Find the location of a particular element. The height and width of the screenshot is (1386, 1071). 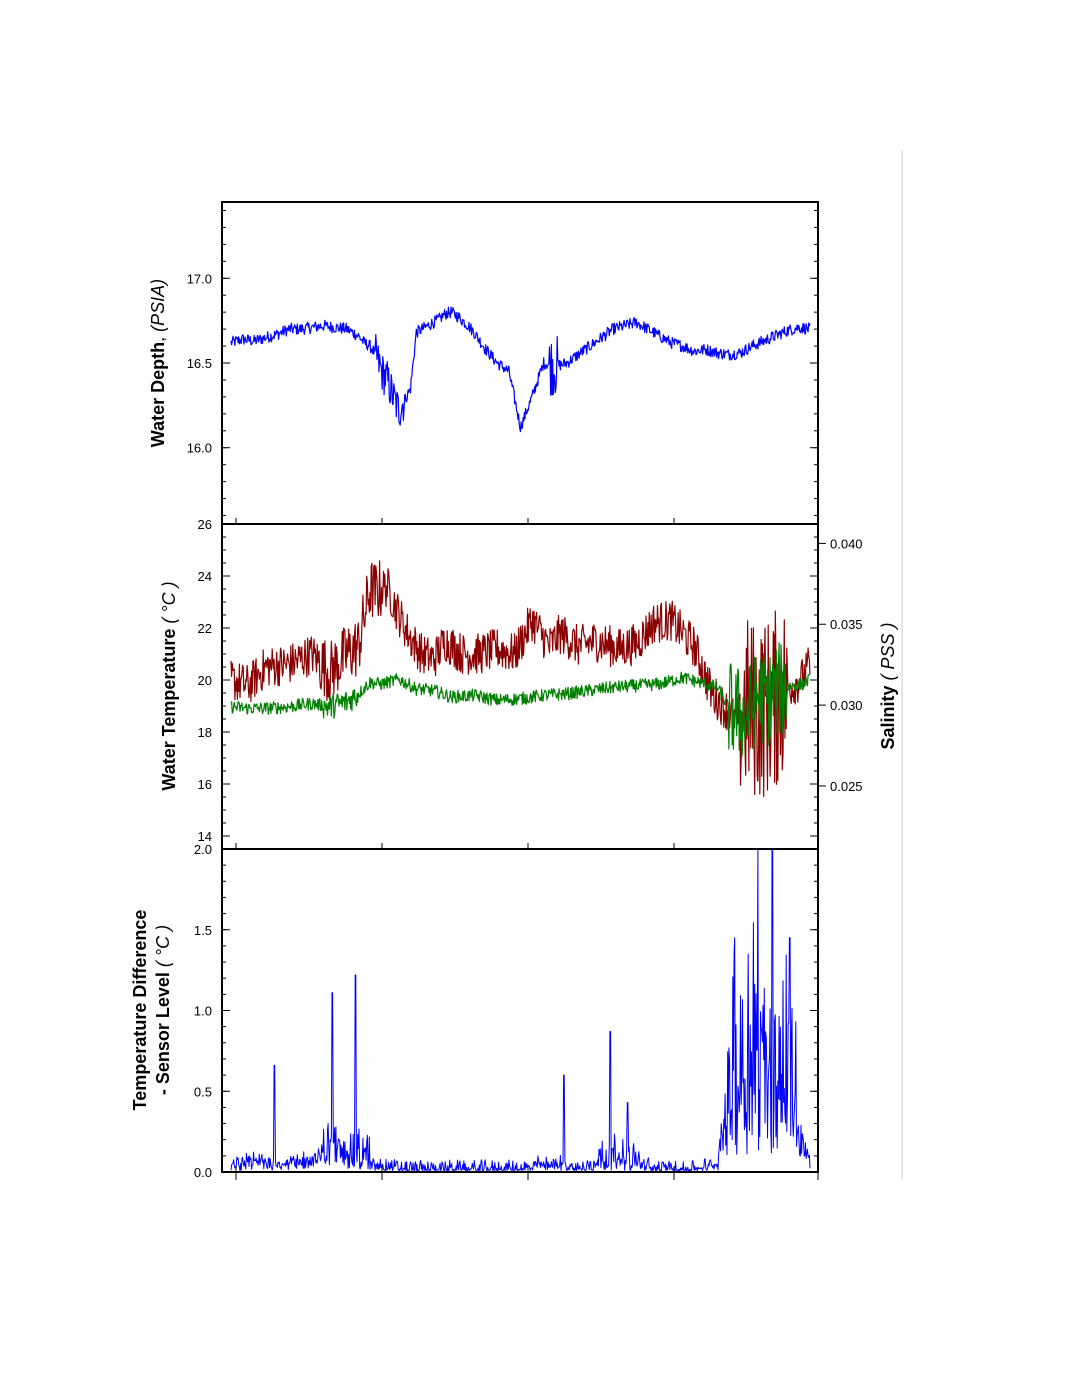

y-tick-label: 16 is located at coordinates (205, 784).